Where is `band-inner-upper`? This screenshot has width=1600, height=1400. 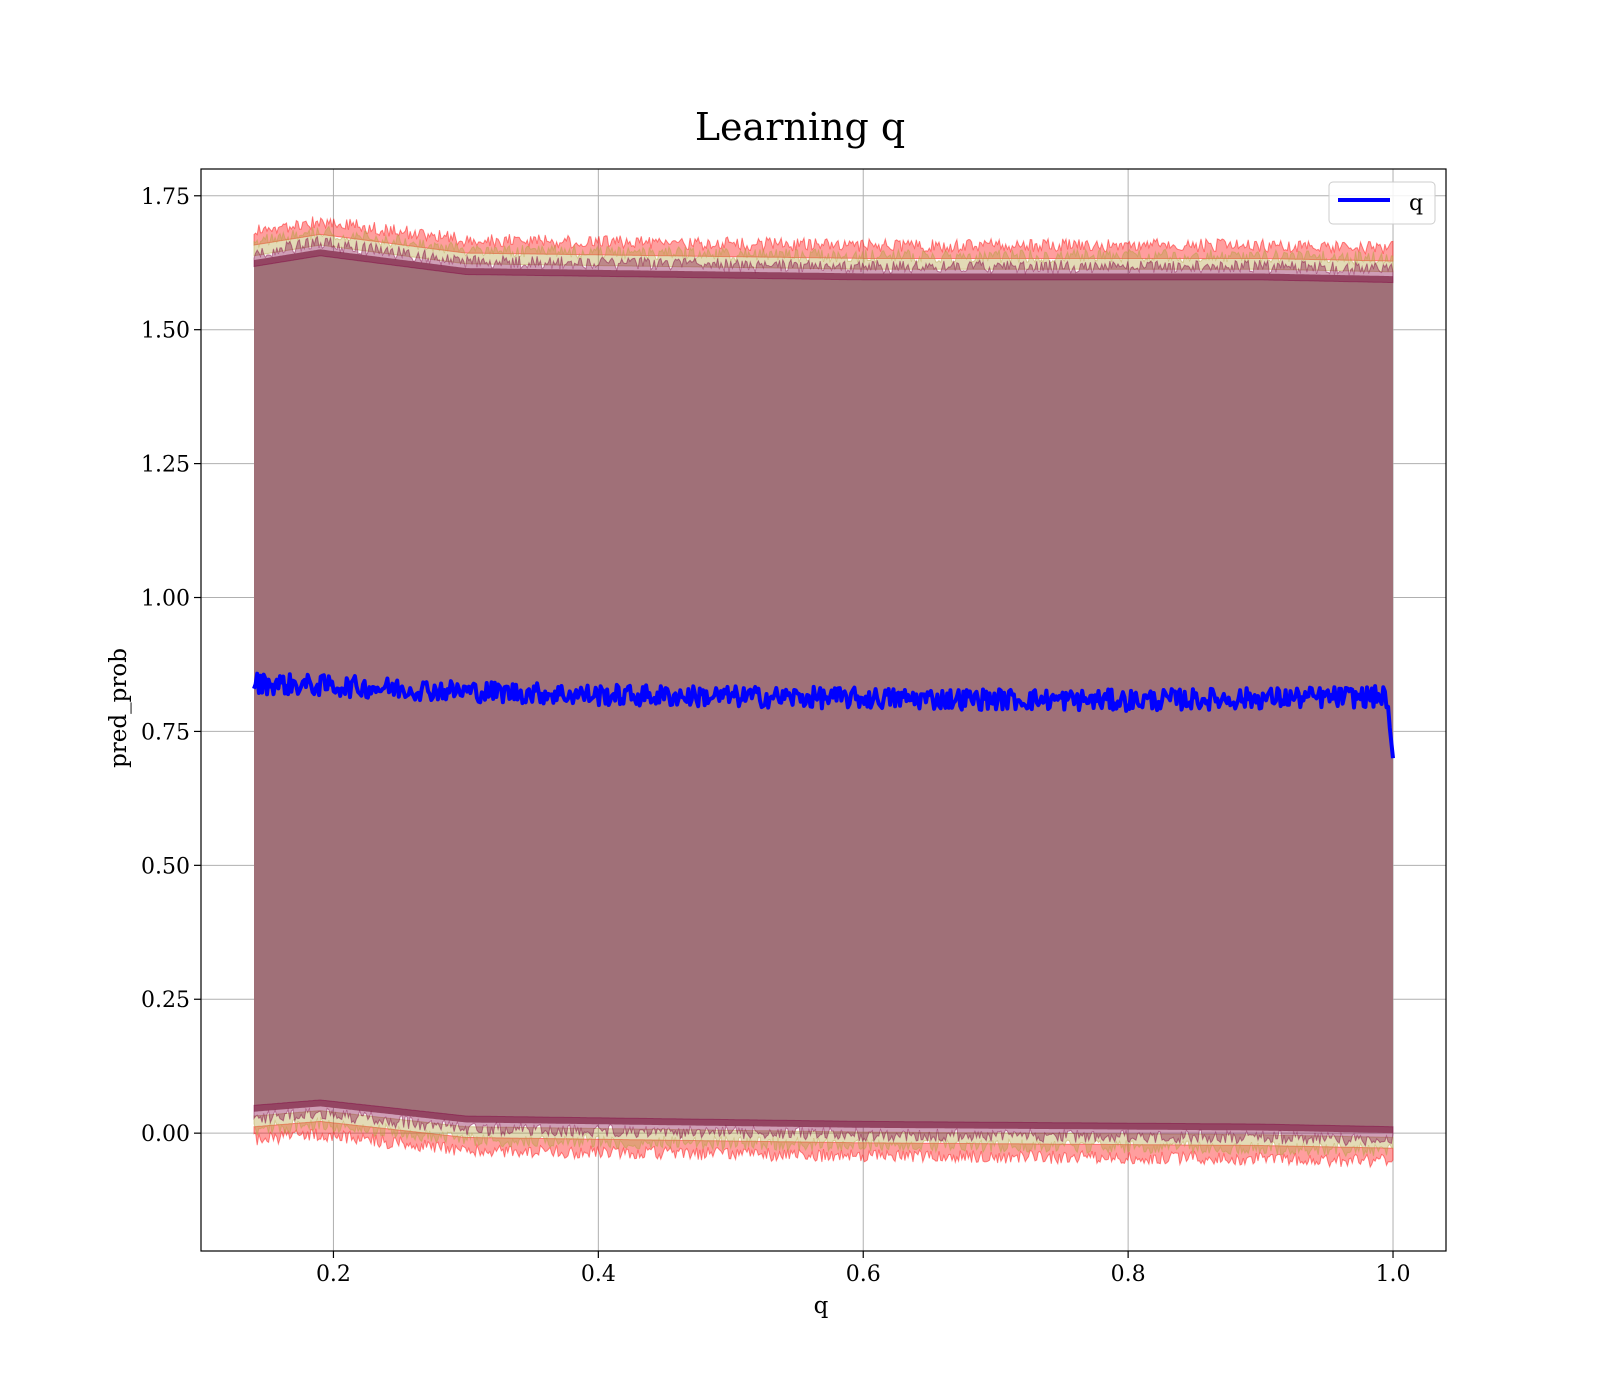 band-inner-upper is located at coordinates (823, 259).